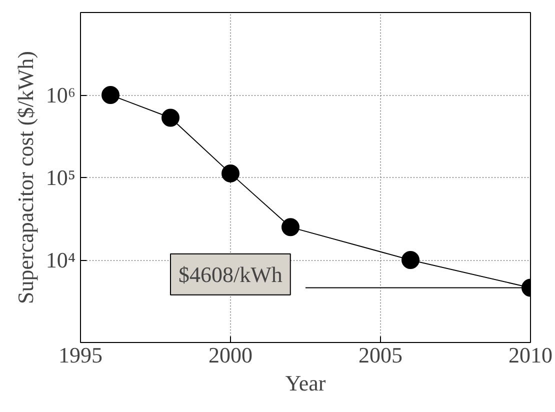 This screenshot has width=555, height=412. What do you see at coordinates (380, 355) in the screenshot?
I see `x-tick-label: 2005` at bounding box center [380, 355].